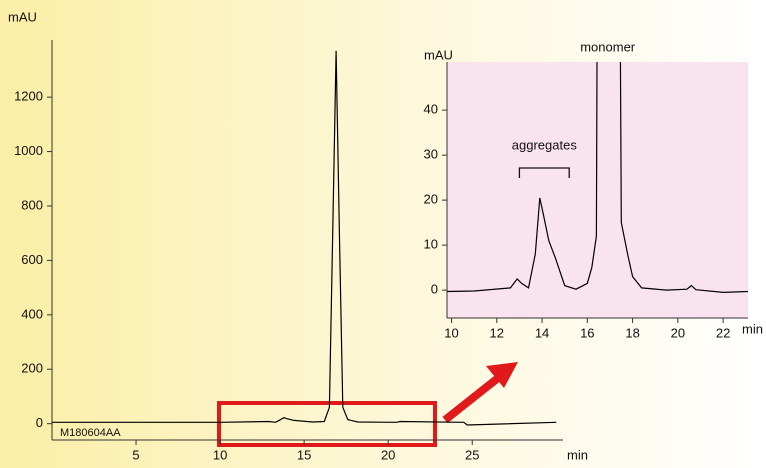 The image size is (766, 468). What do you see at coordinates (90, 433) in the screenshot?
I see `sample-id: M180604AA` at bounding box center [90, 433].